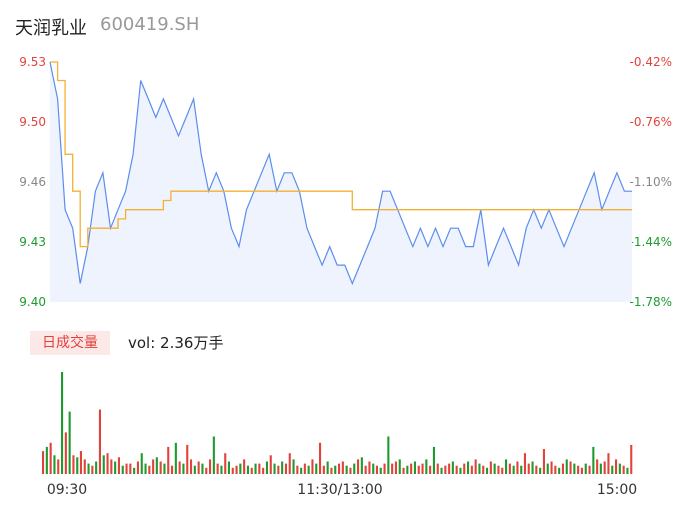  Describe the element at coordinates (32, 62) in the screenshot. I see `y-tick-label: 9.53` at that location.